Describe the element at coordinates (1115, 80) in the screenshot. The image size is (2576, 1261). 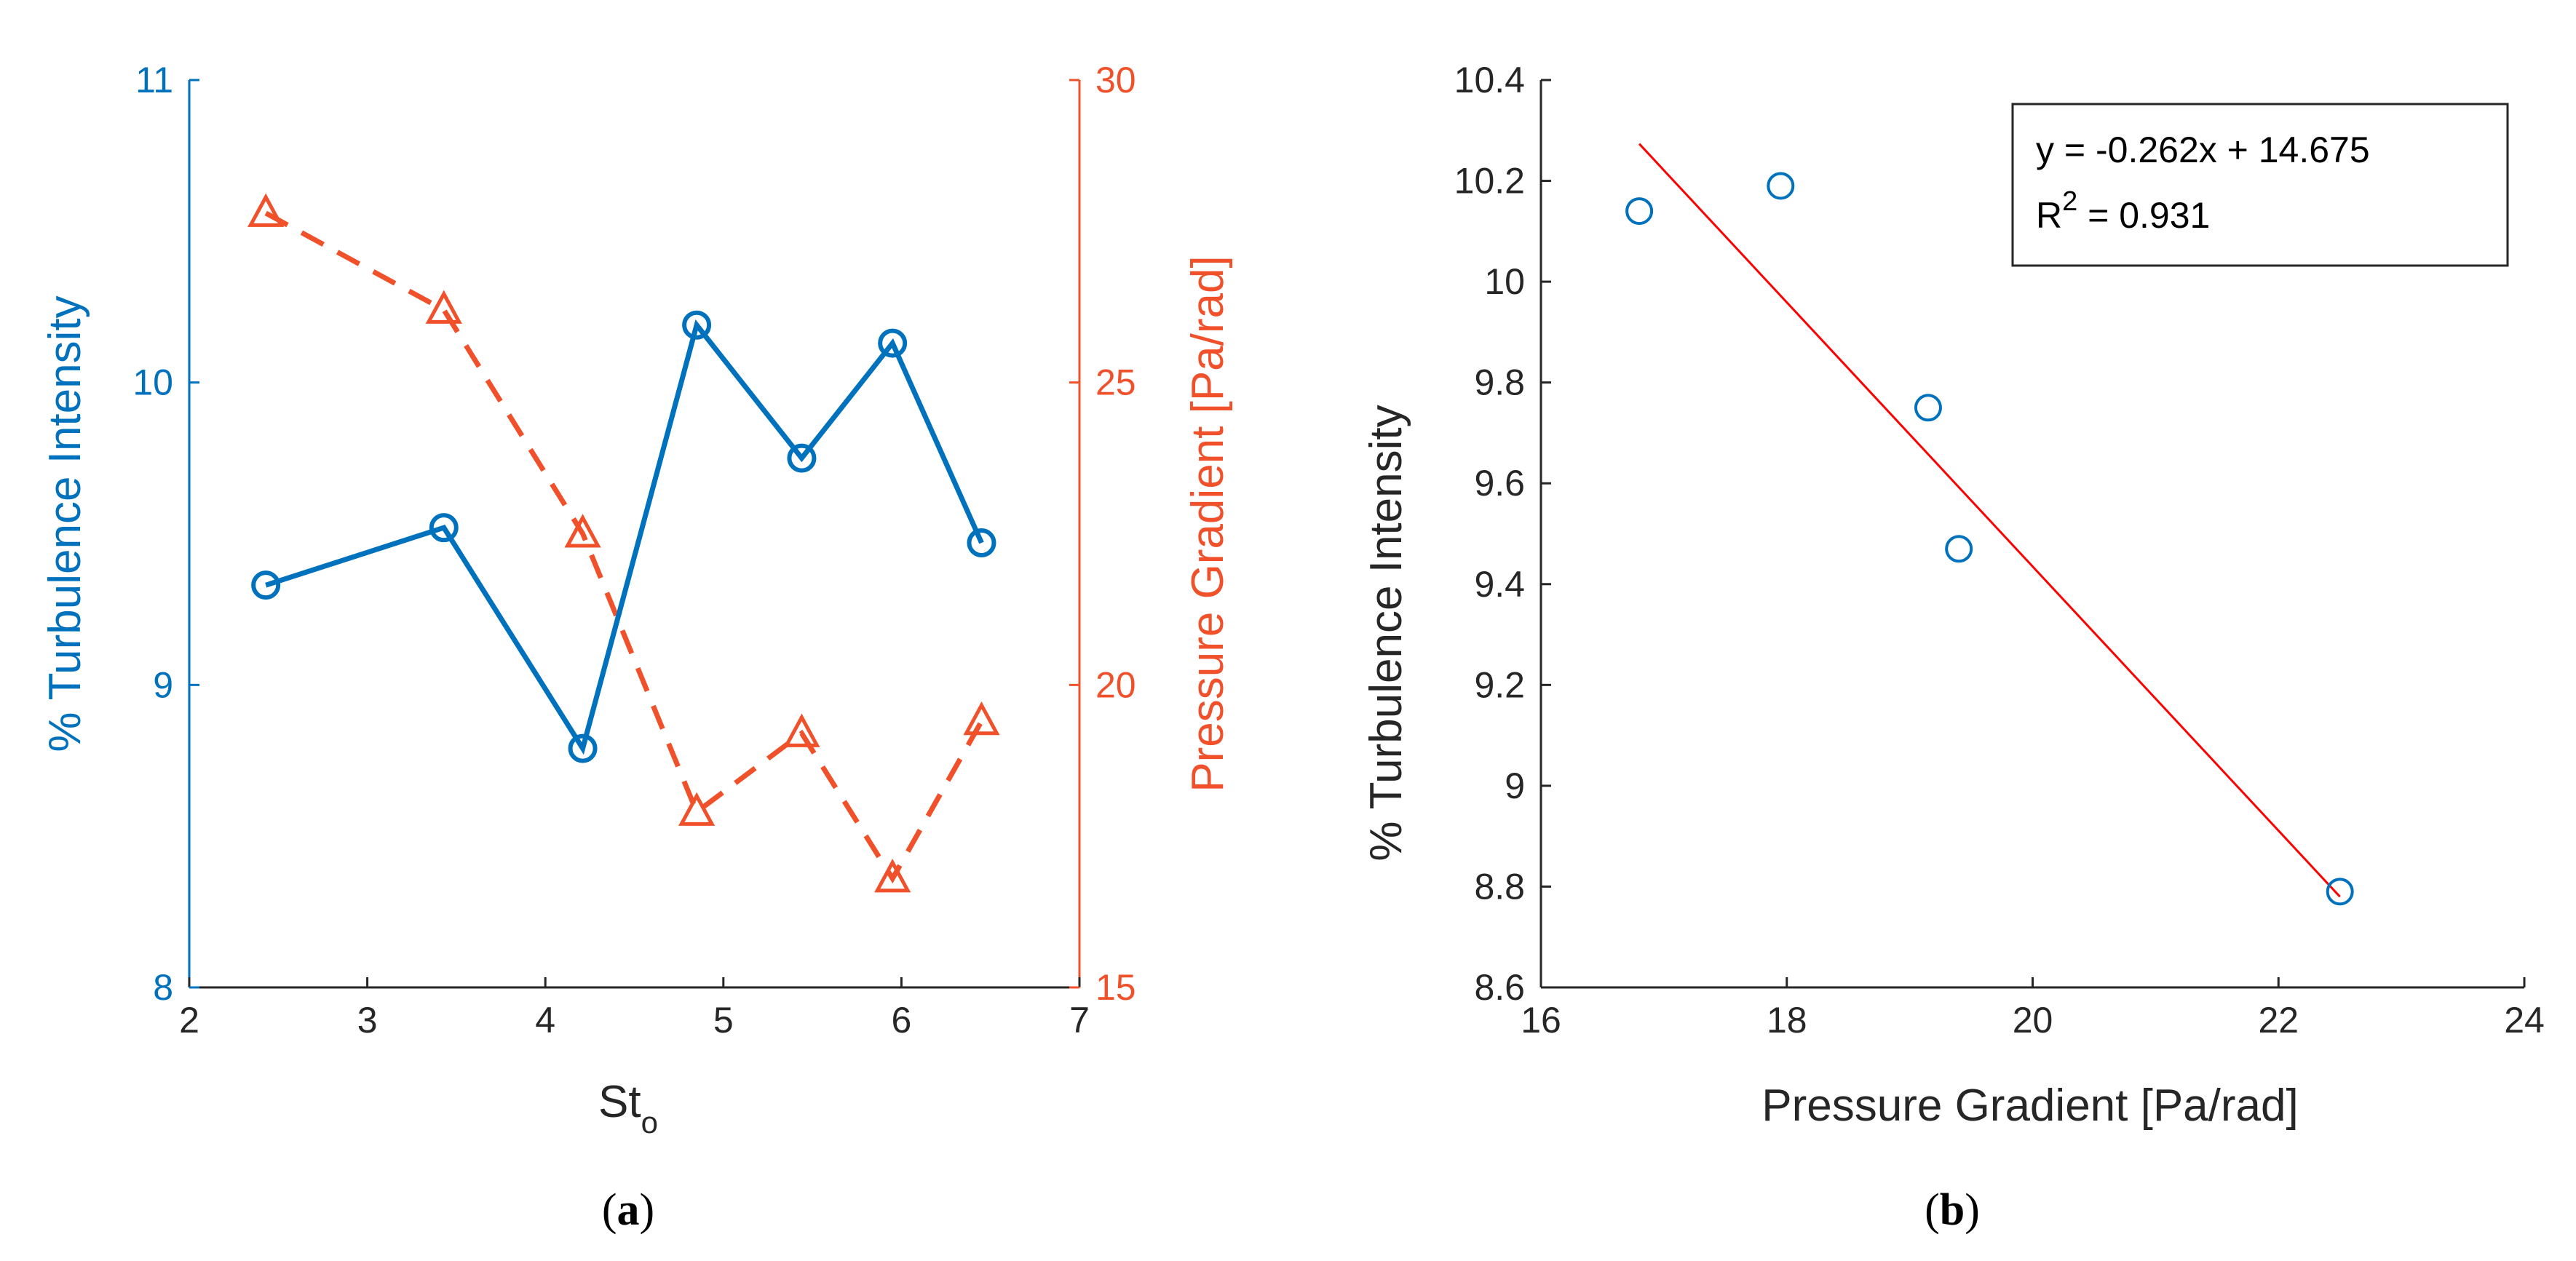
I see `chart-a-y-right-tick-label: 30` at that location.